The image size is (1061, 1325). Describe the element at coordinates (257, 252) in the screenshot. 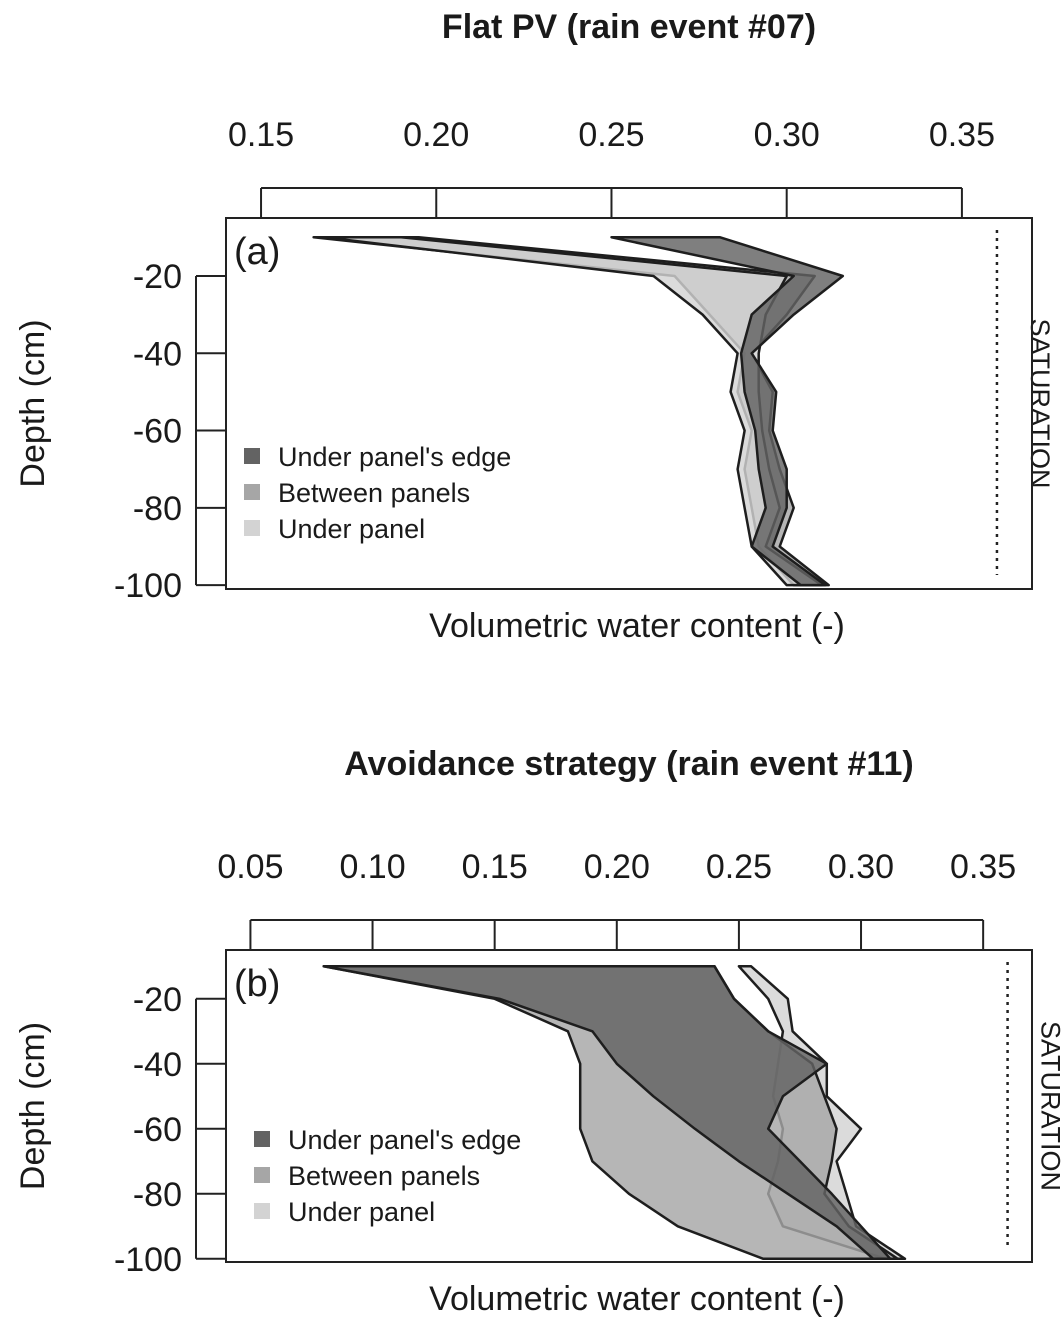

I see `panel-label: (a)` at that location.